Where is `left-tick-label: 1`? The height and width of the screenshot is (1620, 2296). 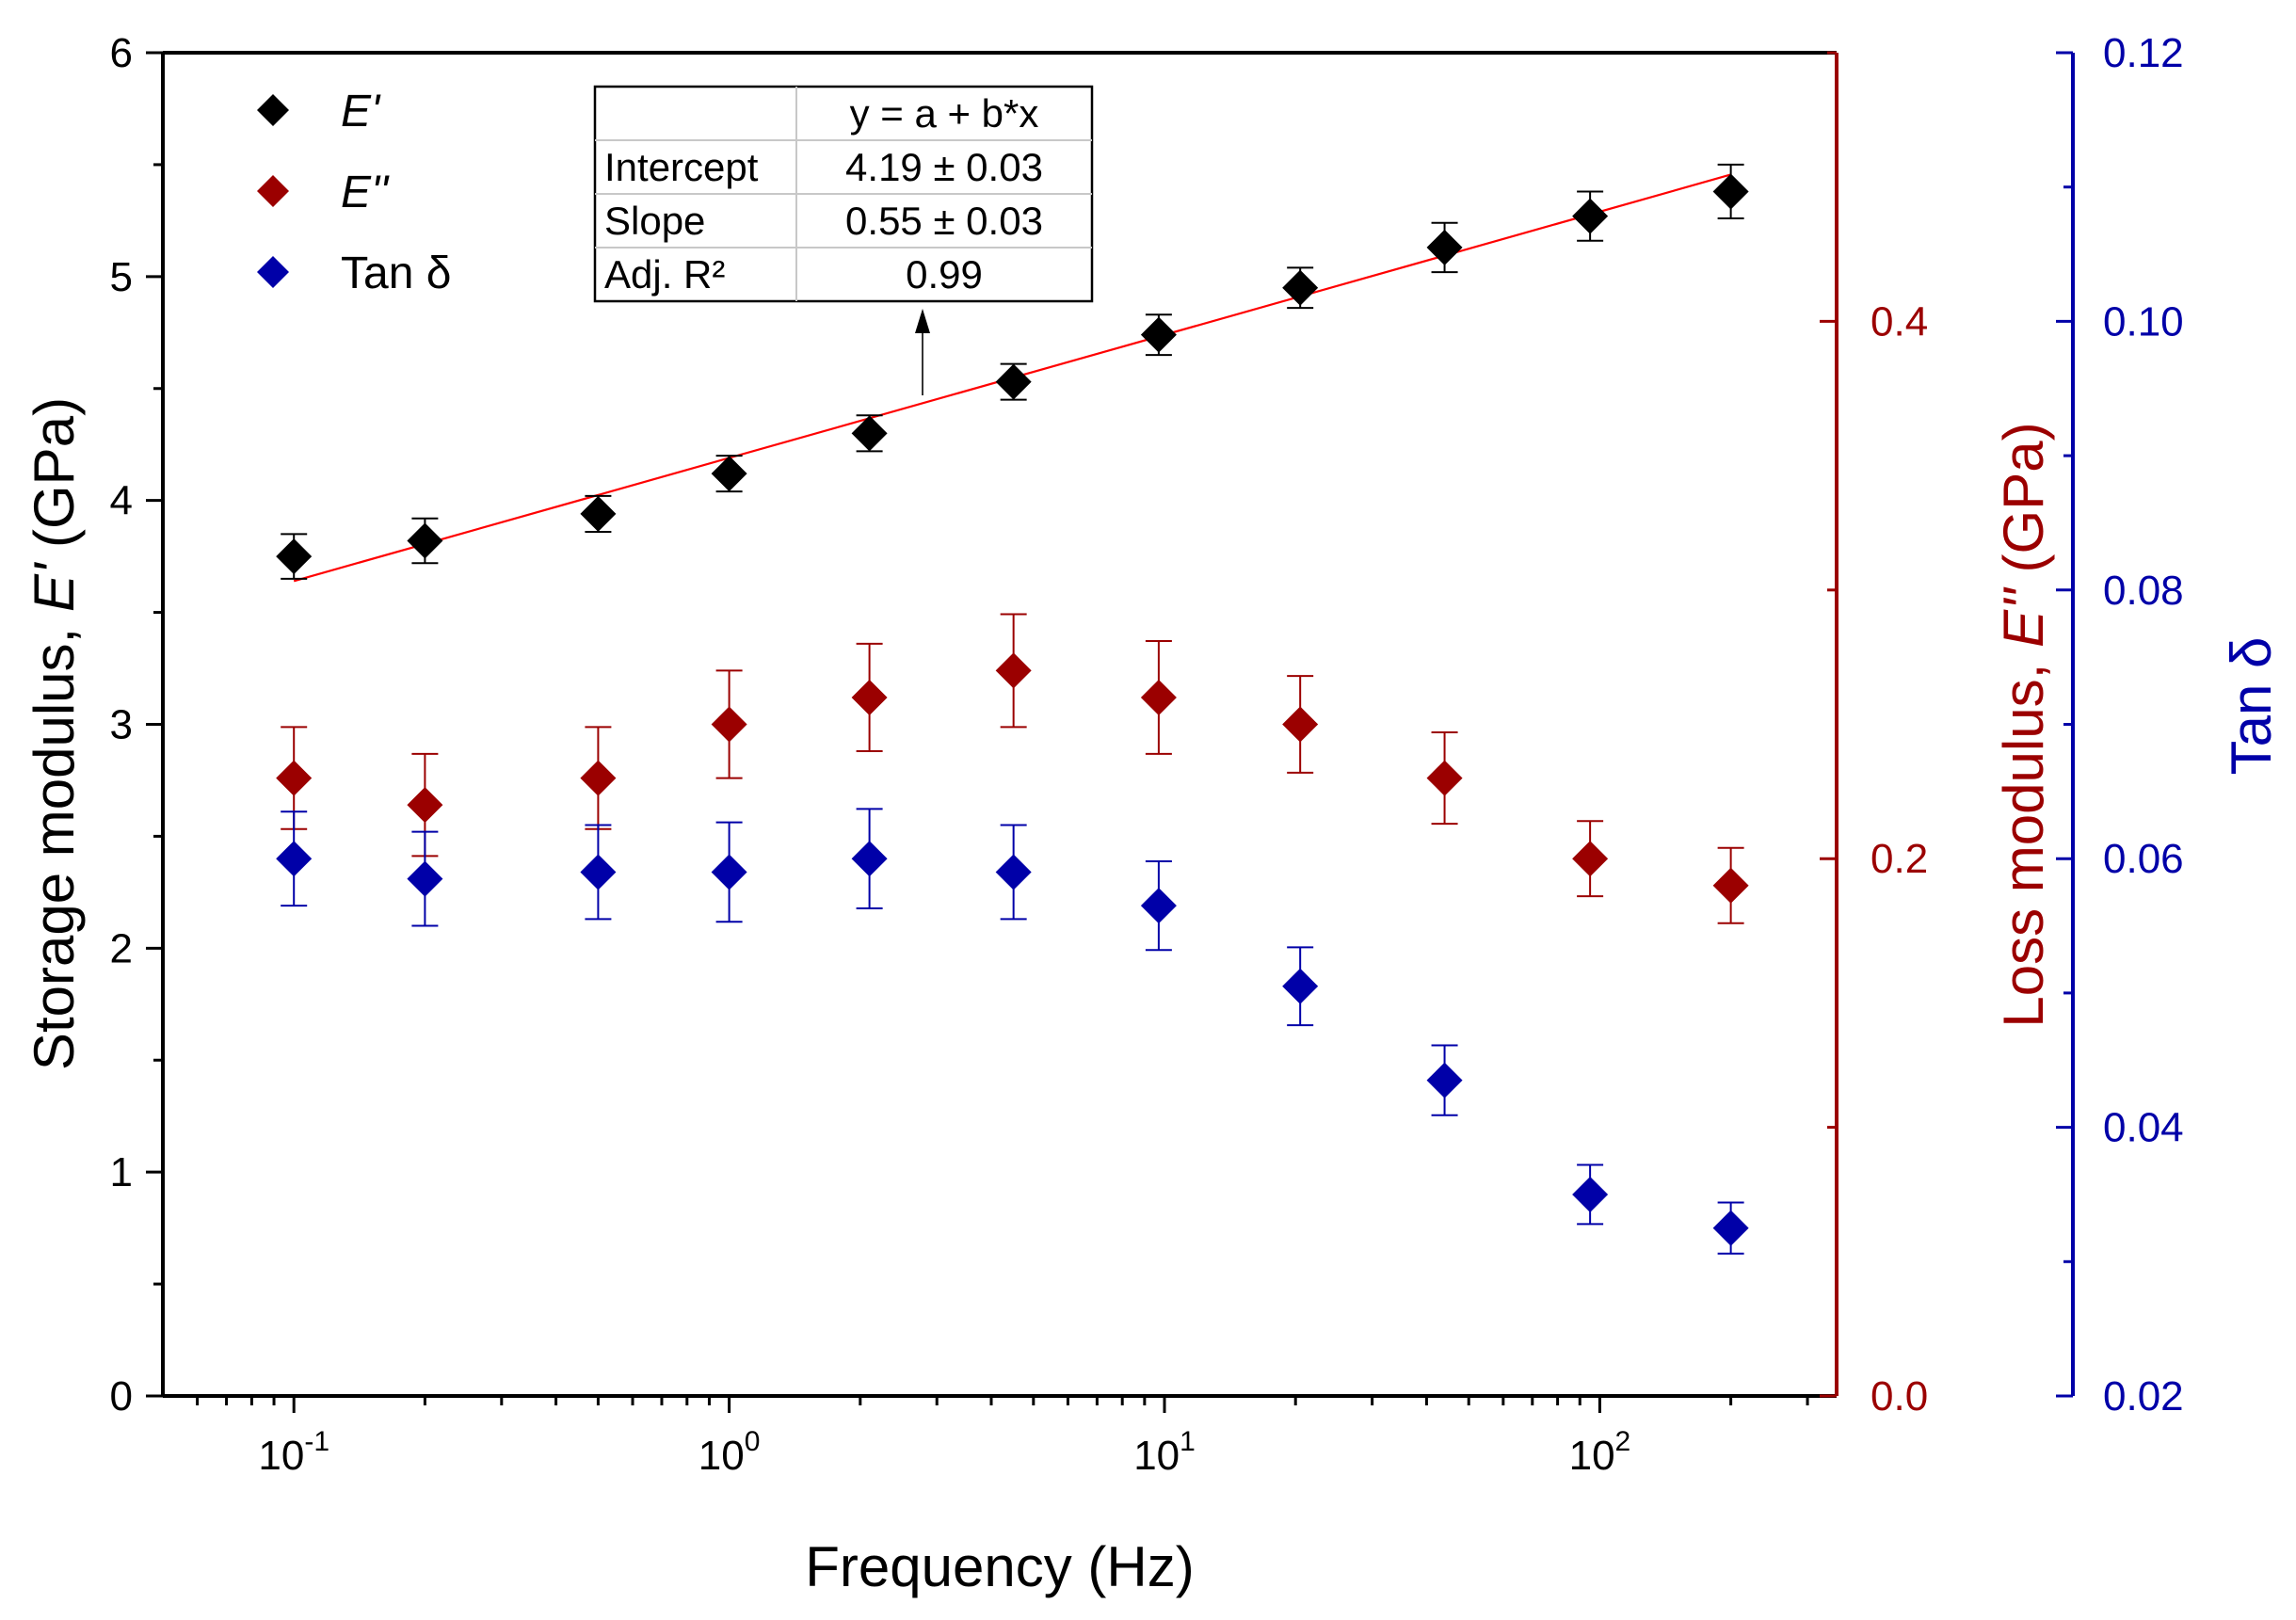
left-tick-label: 1 is located at coordinates (121, 1172).